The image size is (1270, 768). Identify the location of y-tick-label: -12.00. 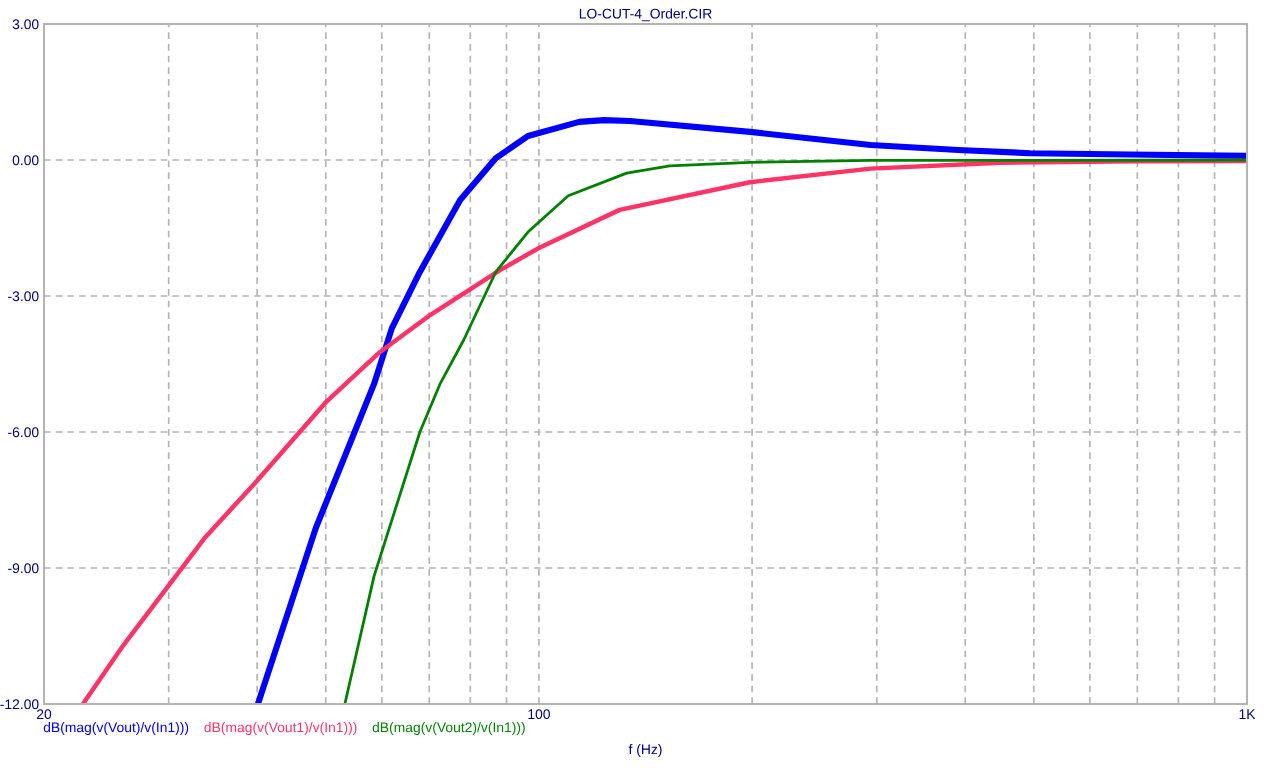
(19, 704).